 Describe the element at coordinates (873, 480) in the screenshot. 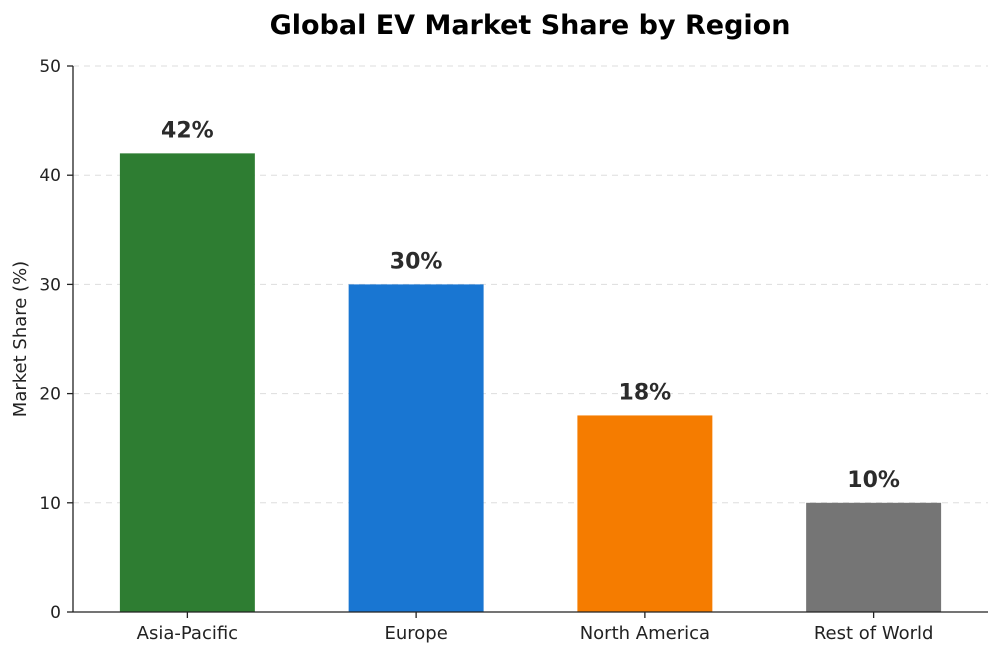

I see `value-label: 10%` at that location.